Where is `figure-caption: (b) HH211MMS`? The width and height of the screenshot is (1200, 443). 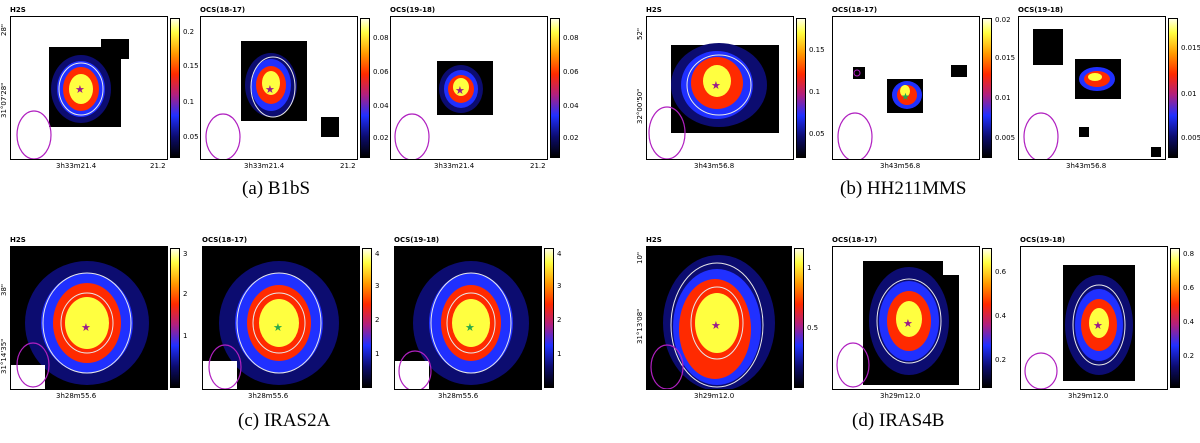
figure-caption: (b) HH211MMS is located at coordinates (903, 188).